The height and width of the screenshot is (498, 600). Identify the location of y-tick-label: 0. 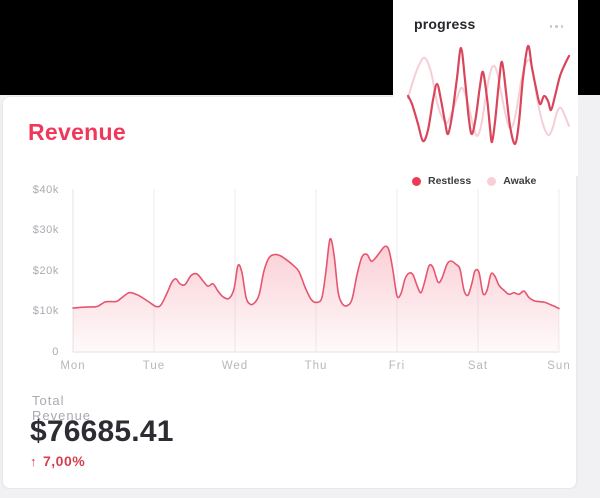
(55, 352).